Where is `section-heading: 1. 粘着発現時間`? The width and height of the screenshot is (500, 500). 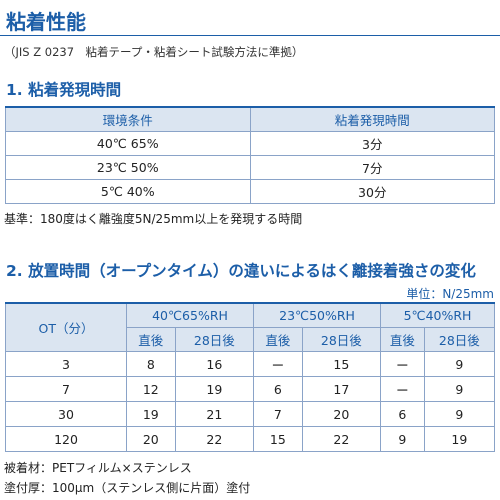 section-heading: 1. 粘着発現時間 is located at coordinates (64, 90).